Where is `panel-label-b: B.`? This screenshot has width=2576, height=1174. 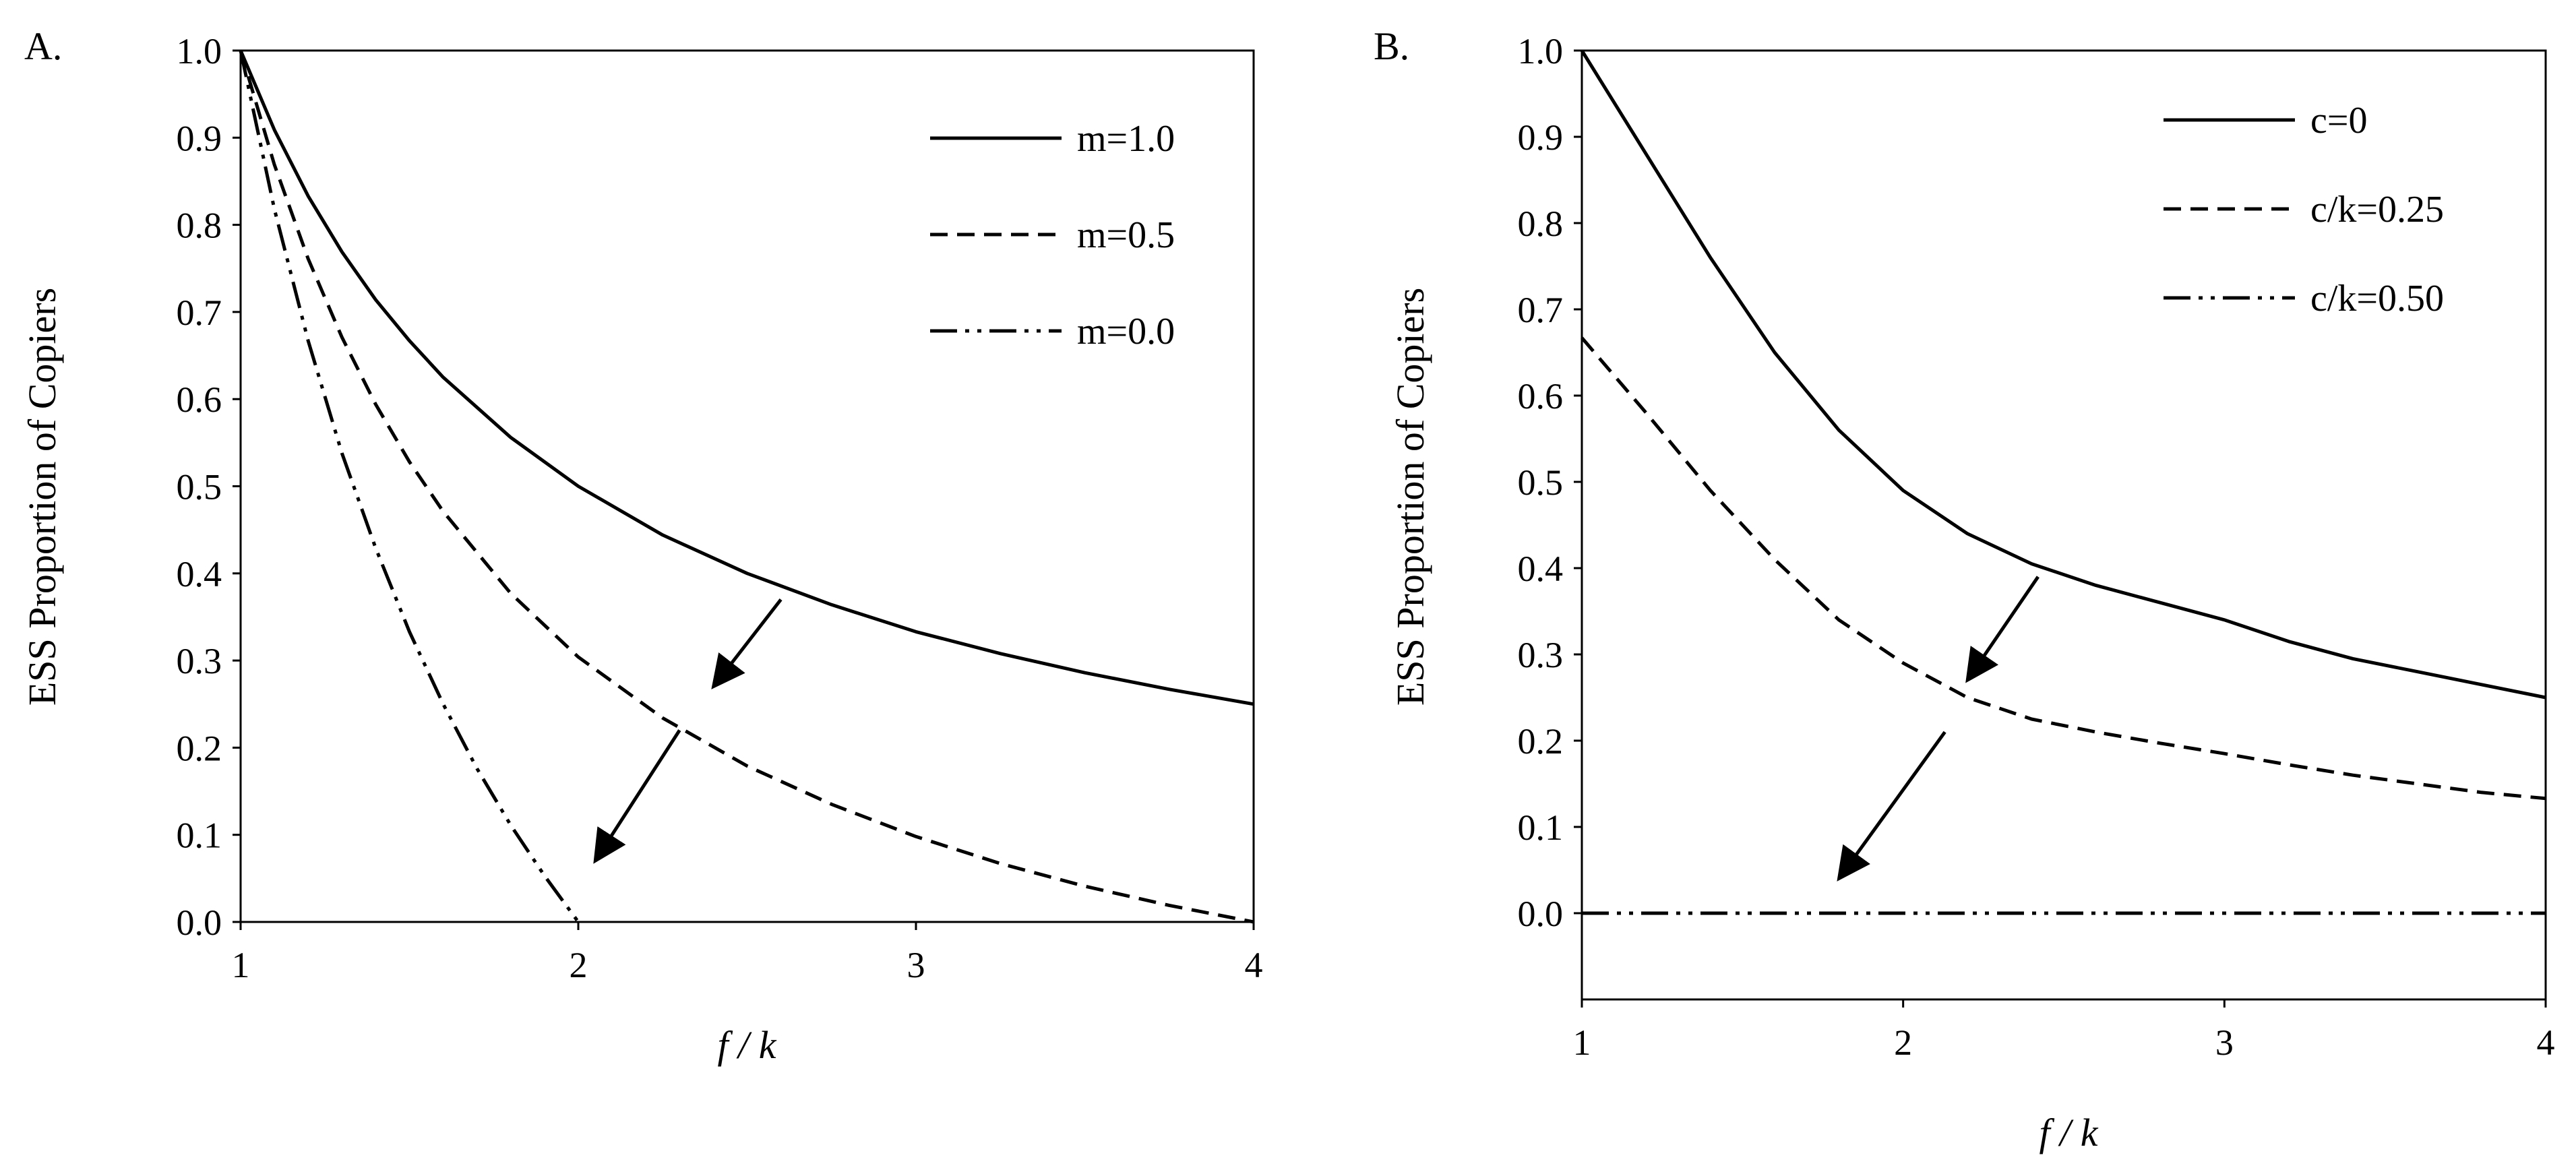
panel-label-b: B. is located at coordinates (1391, 46).